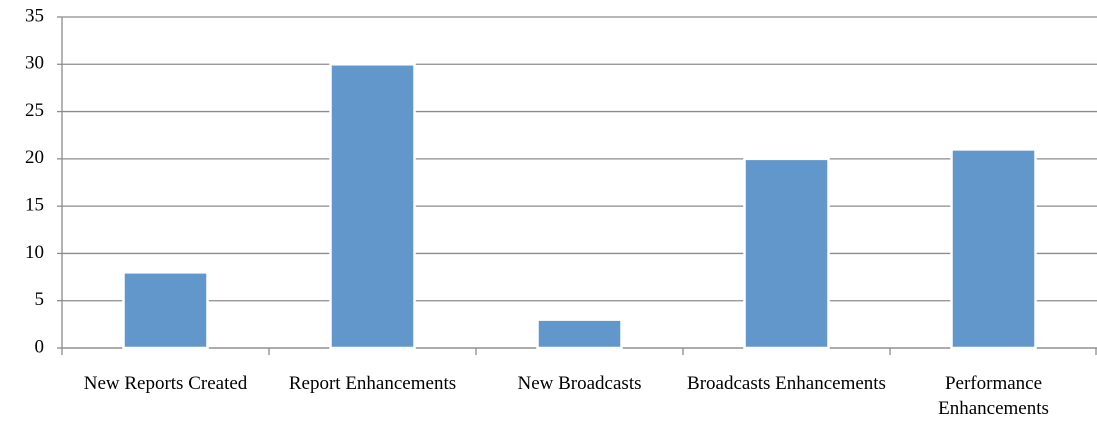 The height and width of the screenshot is (426, 1097). Describe the element at coordinates (579, 383) in the screenshot. I see `x-tick-label: New Broadcasts` at that location.